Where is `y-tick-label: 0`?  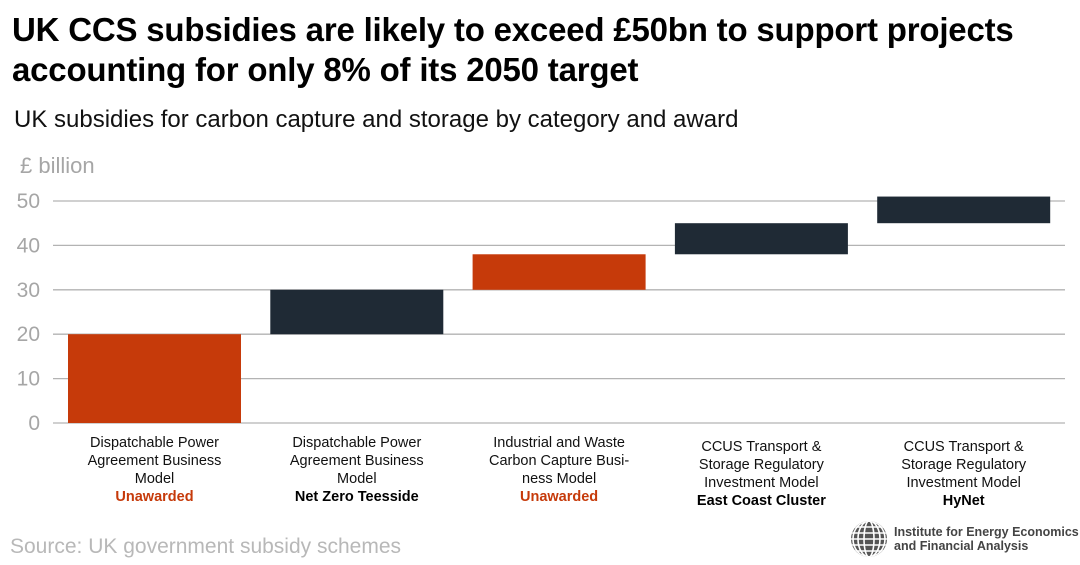
y-tick-label: 0 is located at coordinates (34, 423).